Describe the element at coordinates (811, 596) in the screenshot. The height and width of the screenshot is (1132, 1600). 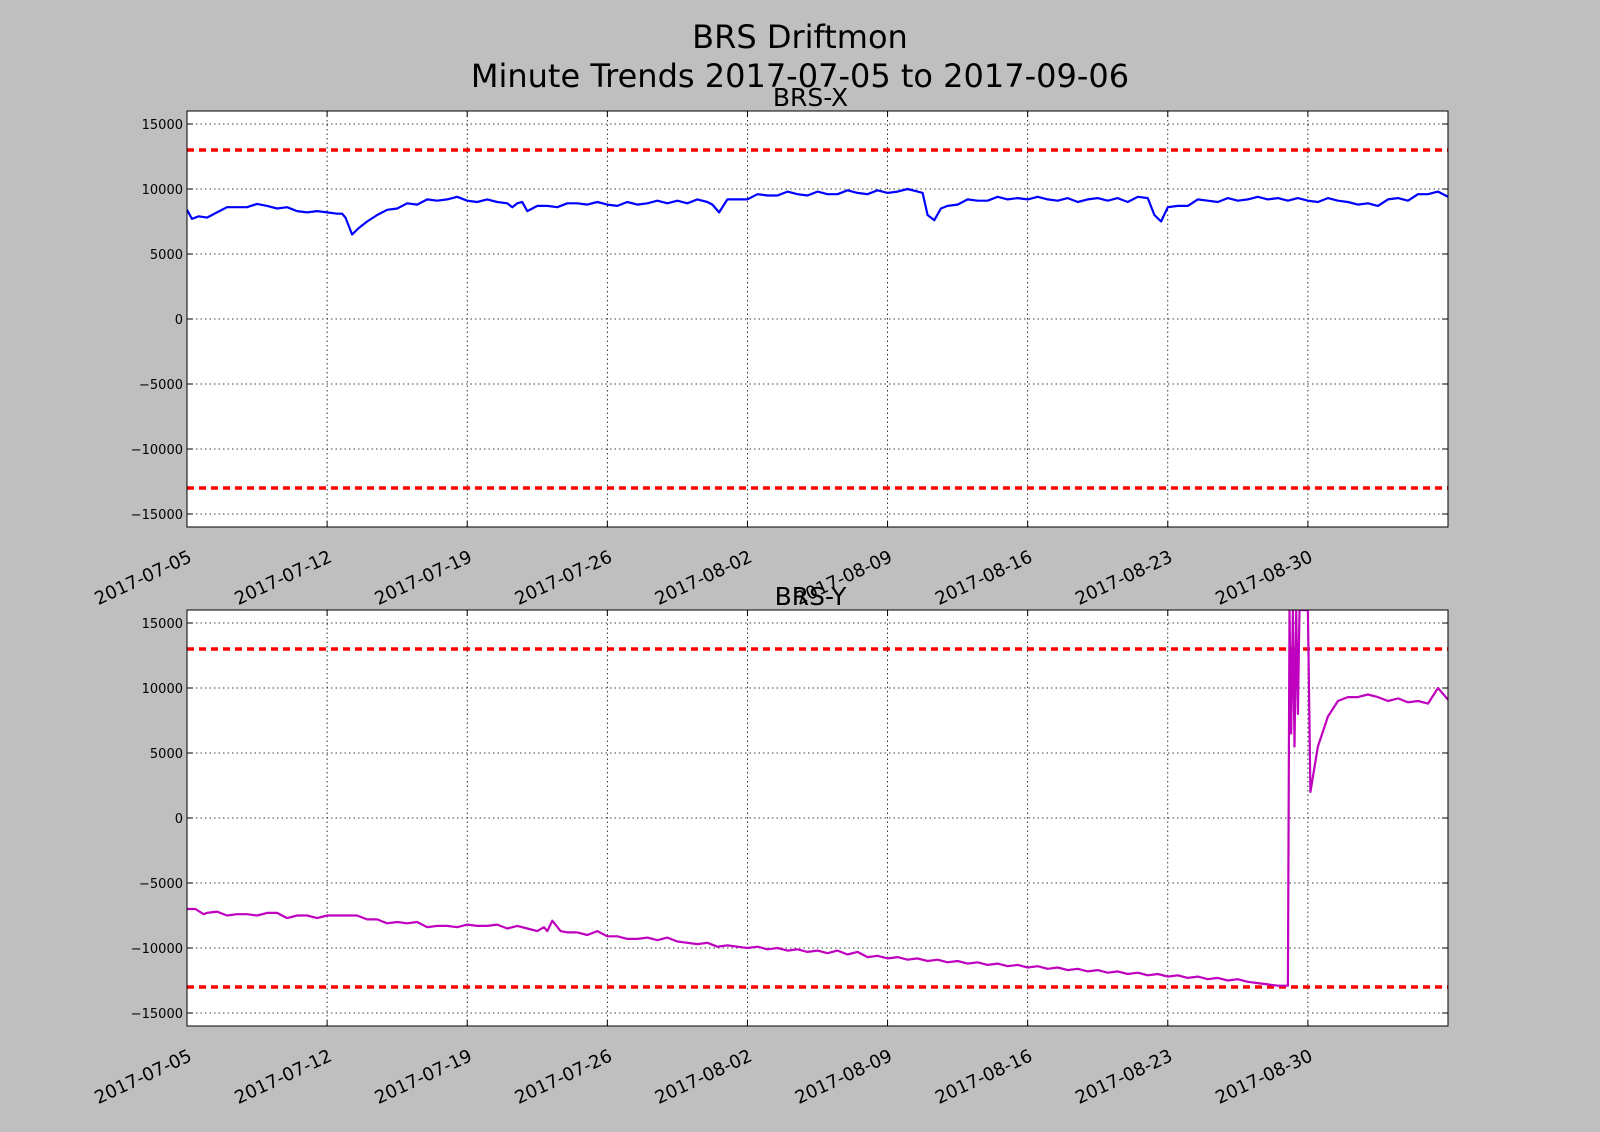
I see `axes-title: BRS-Y` at that location.